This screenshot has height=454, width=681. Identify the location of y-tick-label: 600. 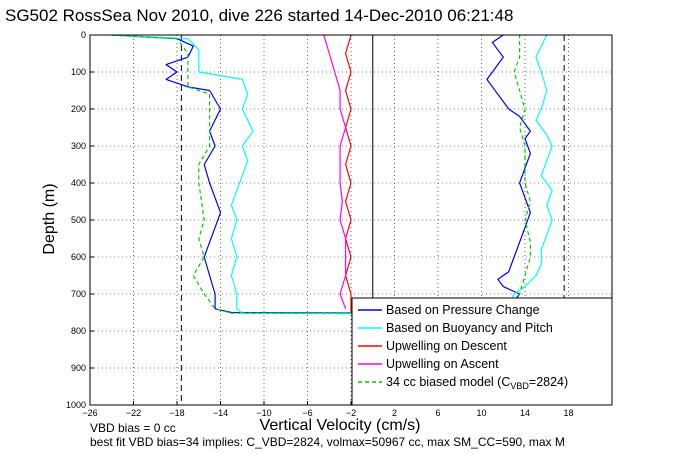
(78, 257).